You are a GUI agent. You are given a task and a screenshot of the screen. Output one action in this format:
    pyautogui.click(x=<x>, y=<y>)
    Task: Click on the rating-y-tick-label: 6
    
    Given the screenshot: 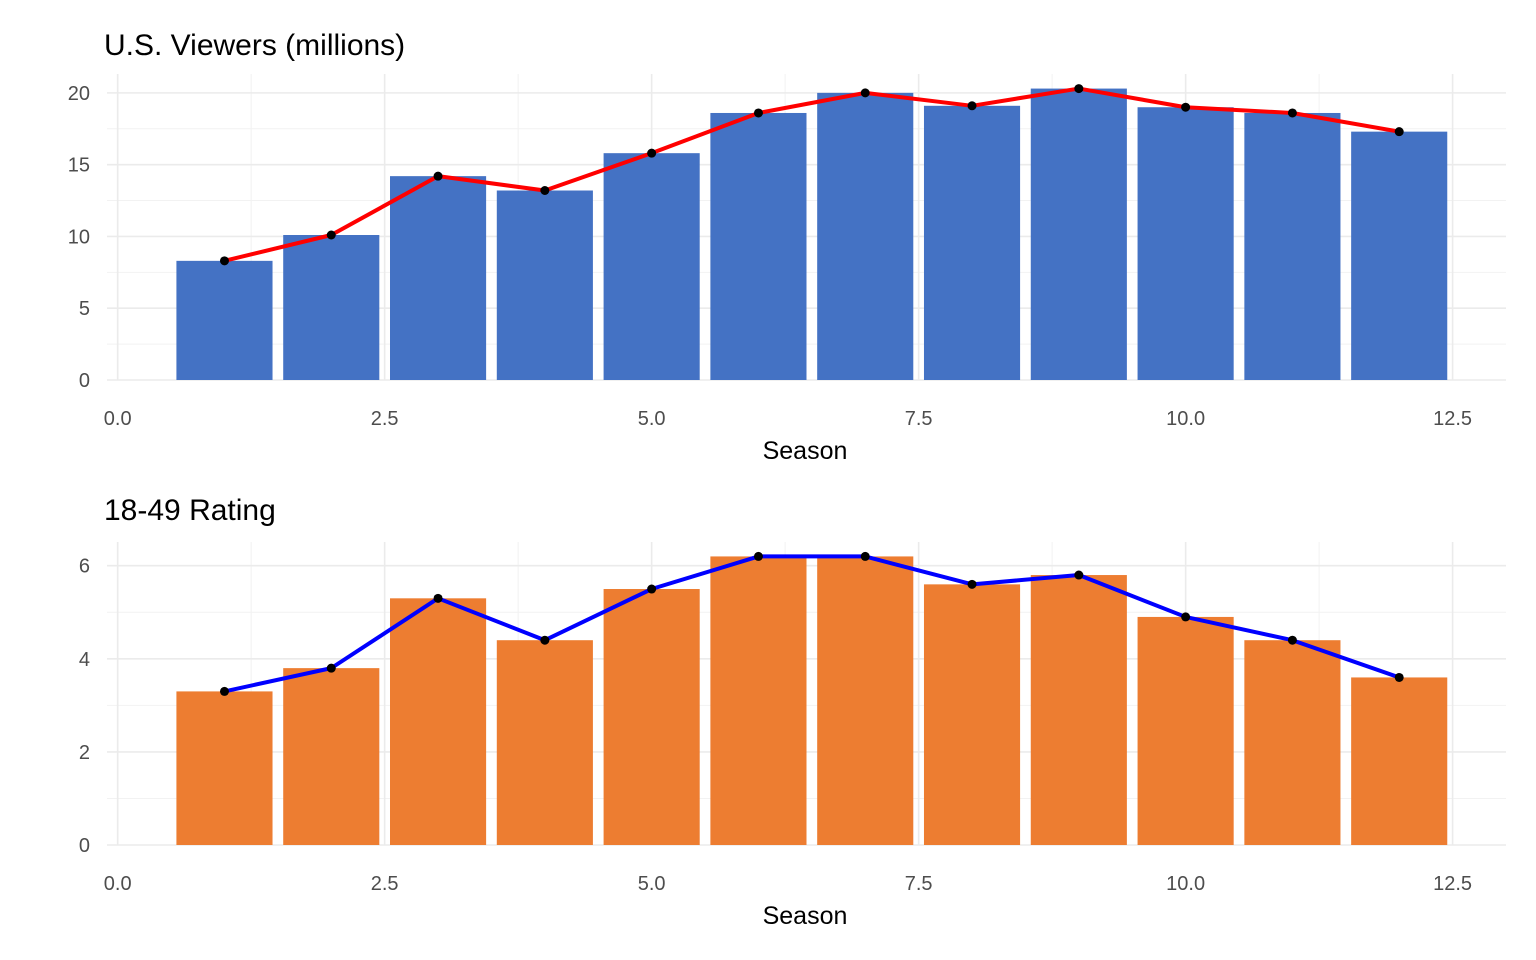 What is the action you would take?
    pyautogui.click(x=84, y=567)
    